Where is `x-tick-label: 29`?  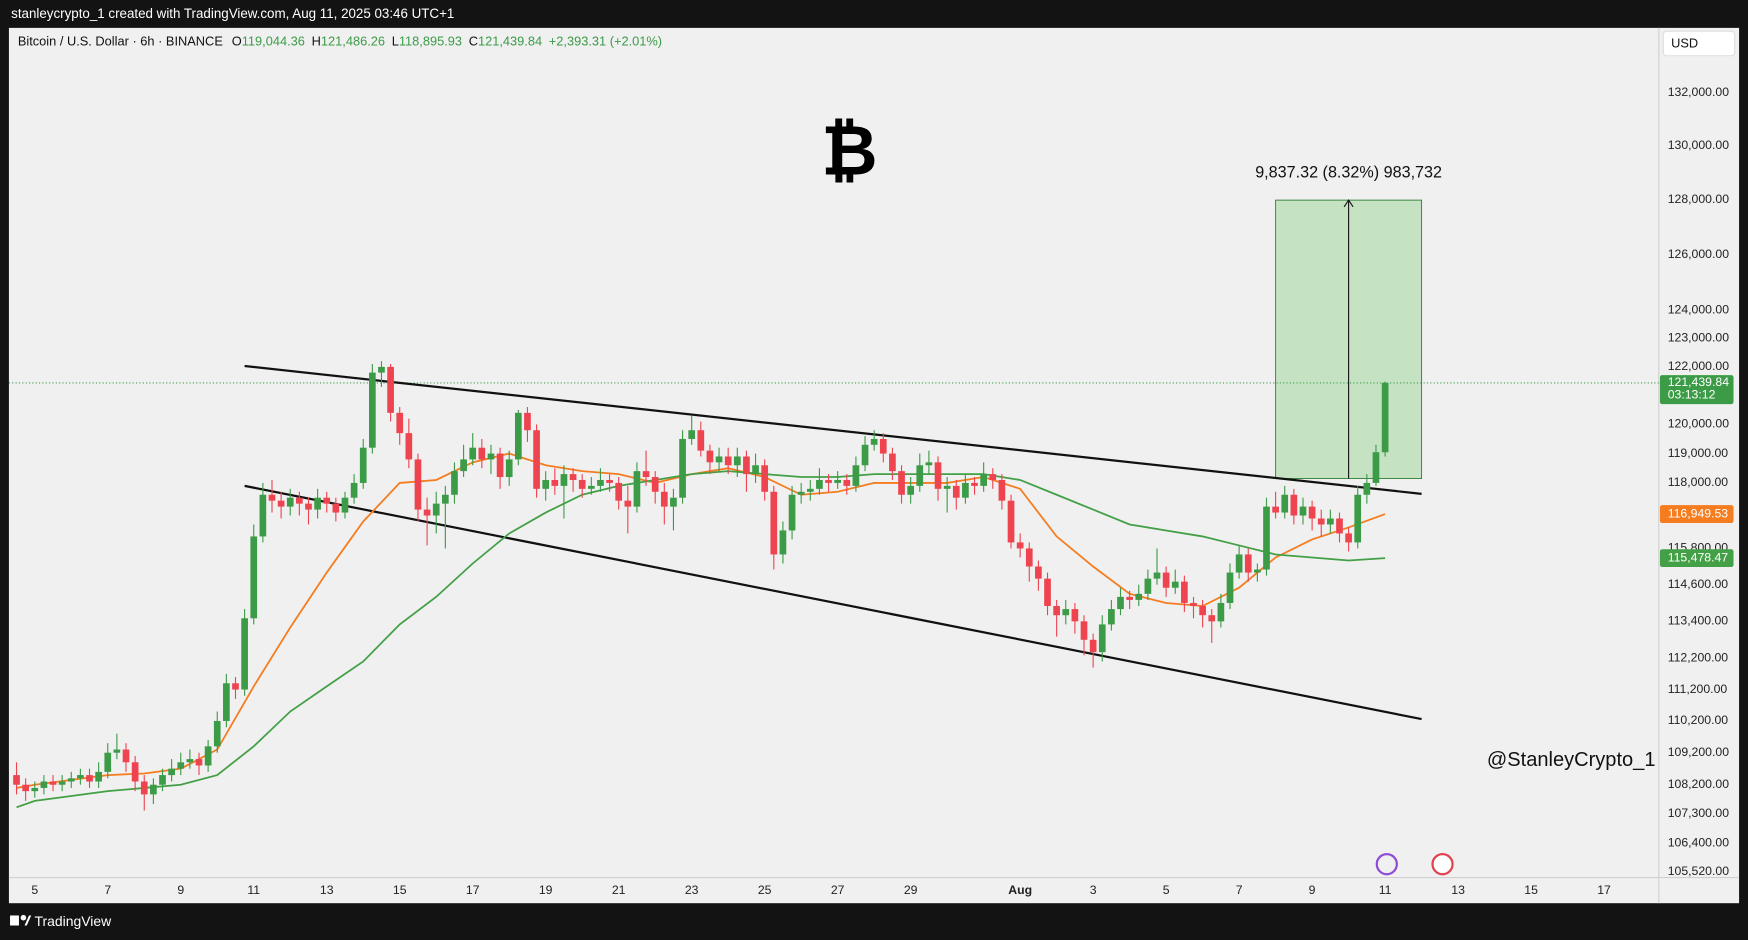 x-tick-label: 29 is located at coordinates (911, 890).